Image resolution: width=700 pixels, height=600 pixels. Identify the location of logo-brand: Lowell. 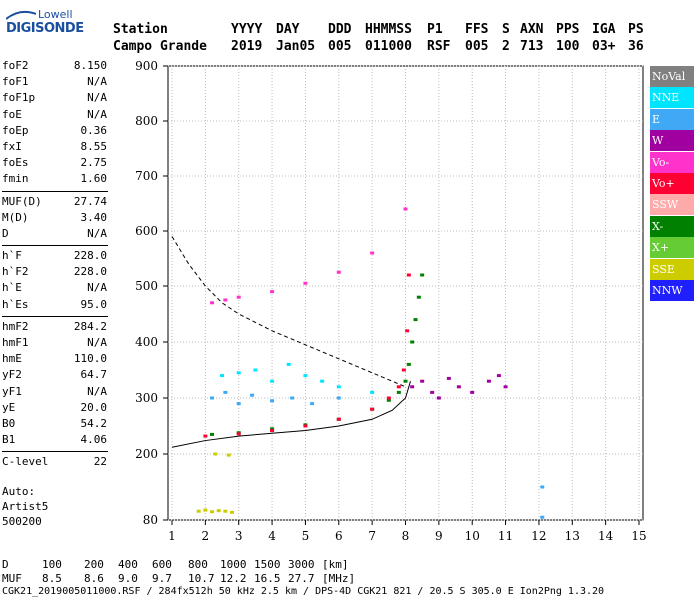
(55, 14).